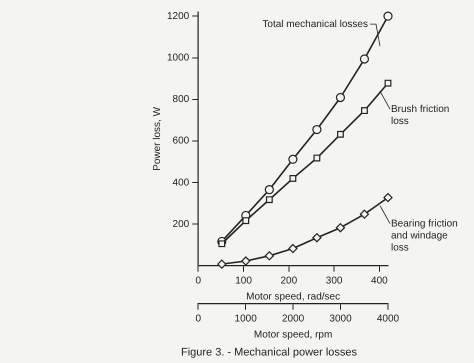  What do you see at coordinates (424, 236) in the screenshot?
I see `series-label: Bearing friction and windage loss` at bounding box center [424, 236].